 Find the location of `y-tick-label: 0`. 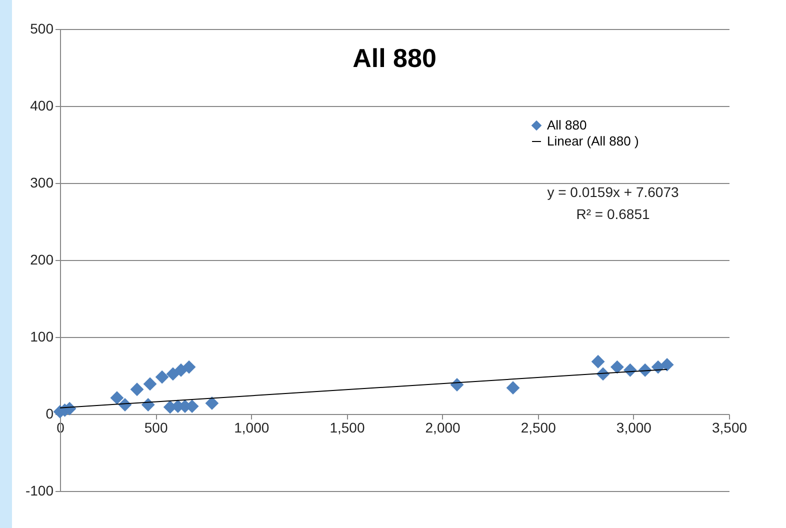

y-tick-label: 0 is located at coordinates (50, 414).